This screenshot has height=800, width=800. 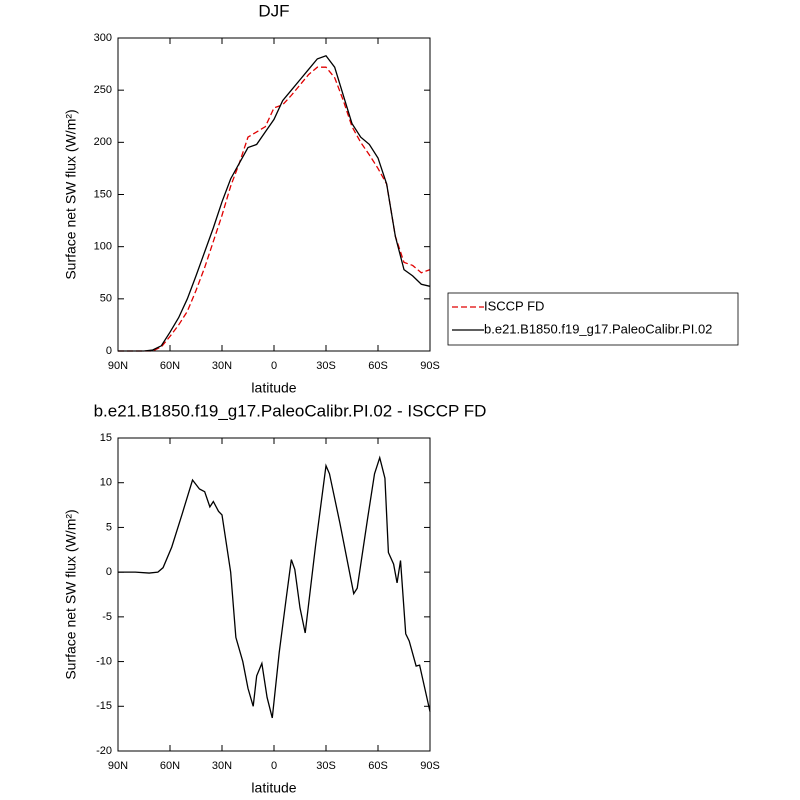 I want to click on y-tick-label: 15, so click(x=106, y=438).